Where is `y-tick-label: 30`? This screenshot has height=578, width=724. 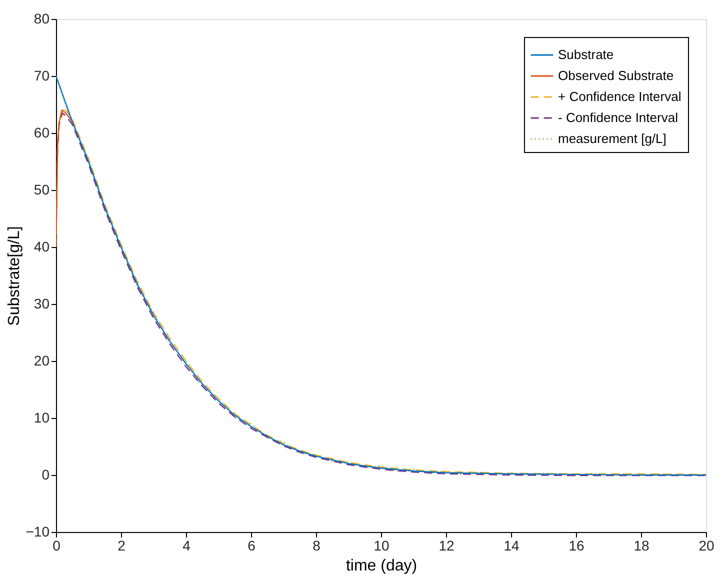
y-tick-label: 30 is located at coordinates (42, 304).